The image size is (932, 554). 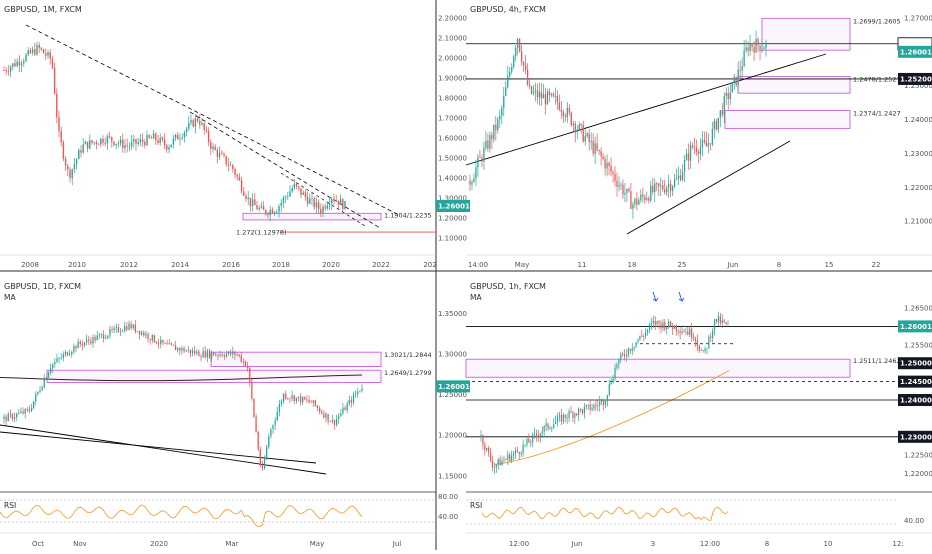 What do you see at coordinates (452, 19) in the screenshot?
I see `y-tick-label: 2.20000` at bounding box center [452, 19].